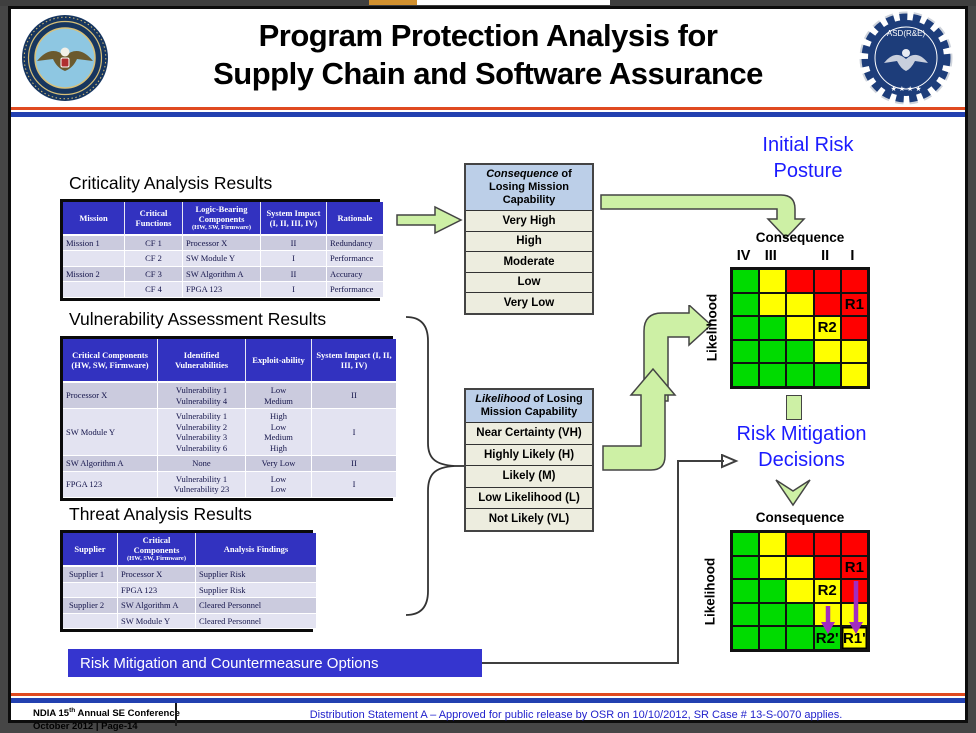  Describe the element at coordinates (743, 256) in the screenshot. I see `col-label-IV: IV` at that location.